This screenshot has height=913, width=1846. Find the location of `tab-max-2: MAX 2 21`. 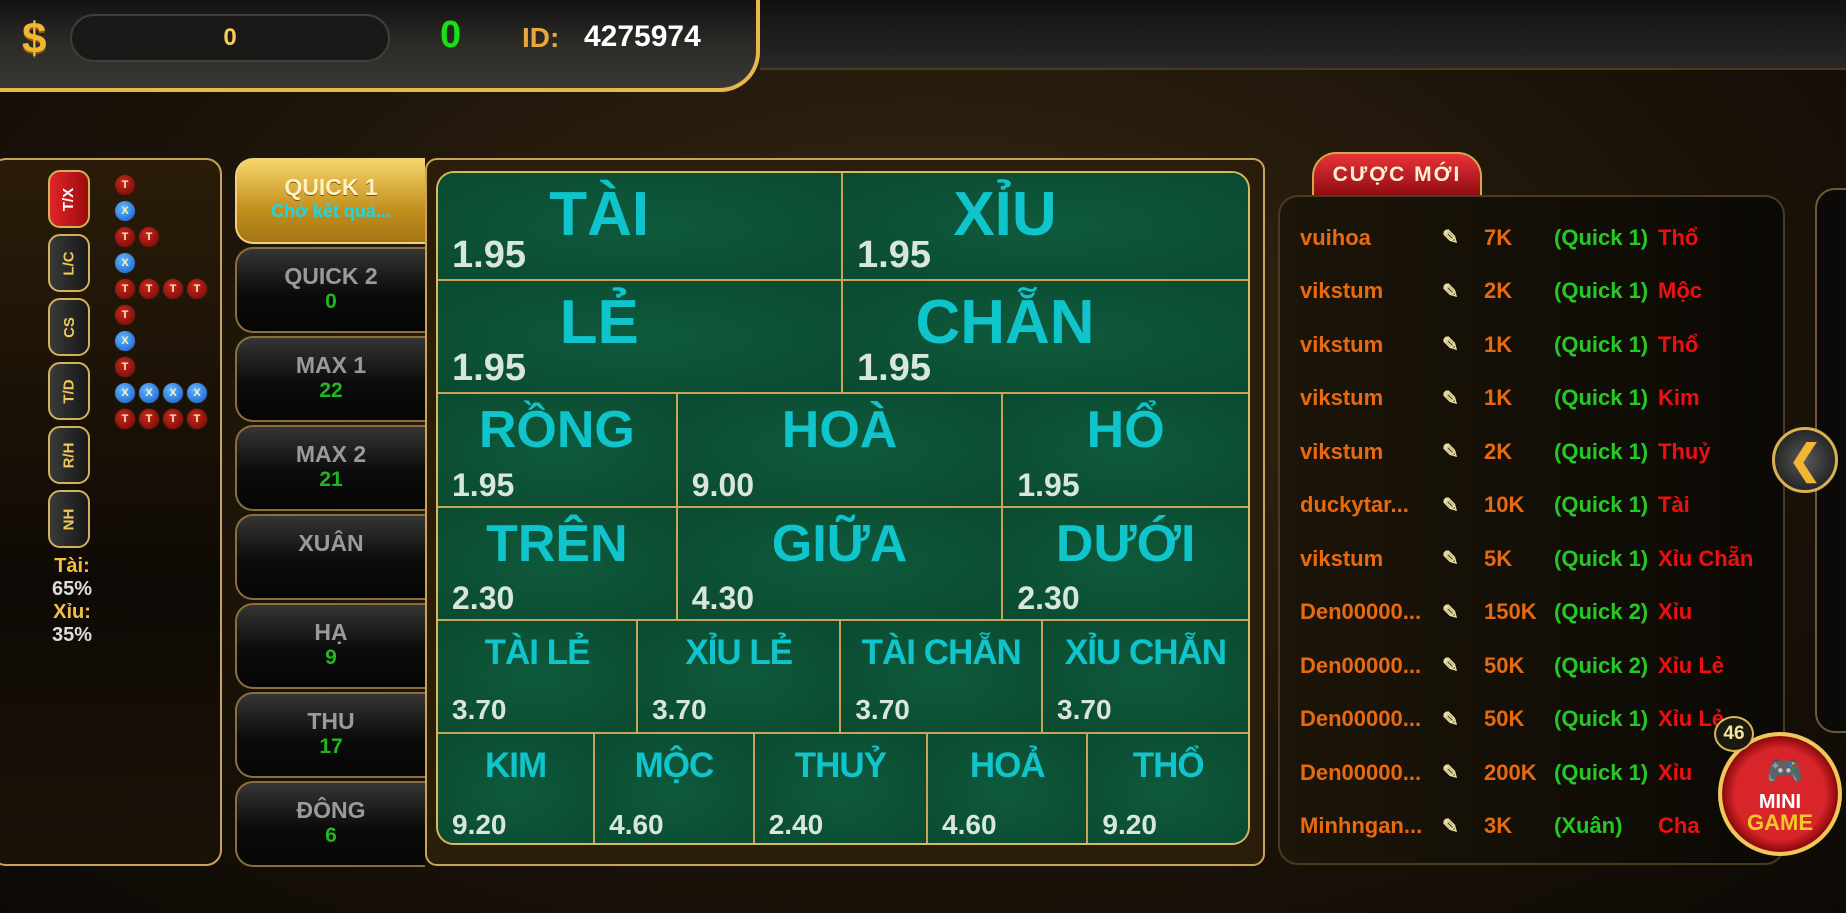

tab-max-2: MAX 2 21 is located at coordinates (330, 468).